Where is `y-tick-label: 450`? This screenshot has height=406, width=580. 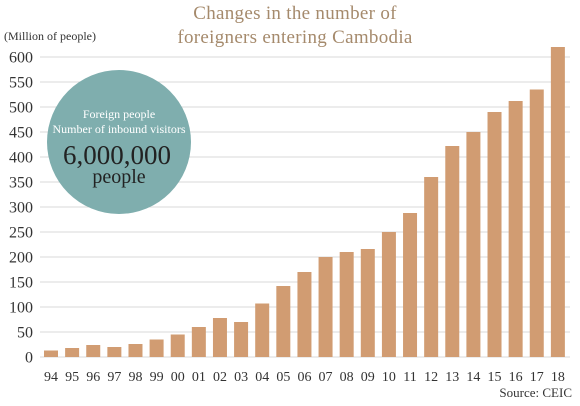
y-tick-label: 450 is located at coordinates (21, 133).